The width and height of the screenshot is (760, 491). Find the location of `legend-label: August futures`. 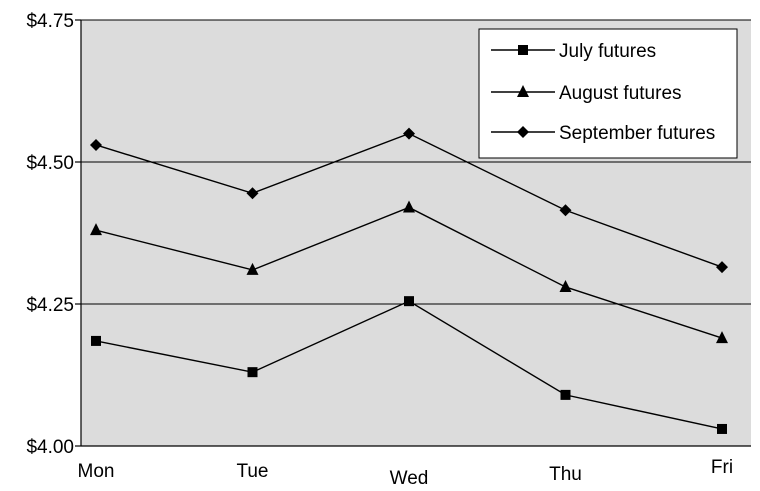

legend-label: August futures is located at coordinates (620, 93).